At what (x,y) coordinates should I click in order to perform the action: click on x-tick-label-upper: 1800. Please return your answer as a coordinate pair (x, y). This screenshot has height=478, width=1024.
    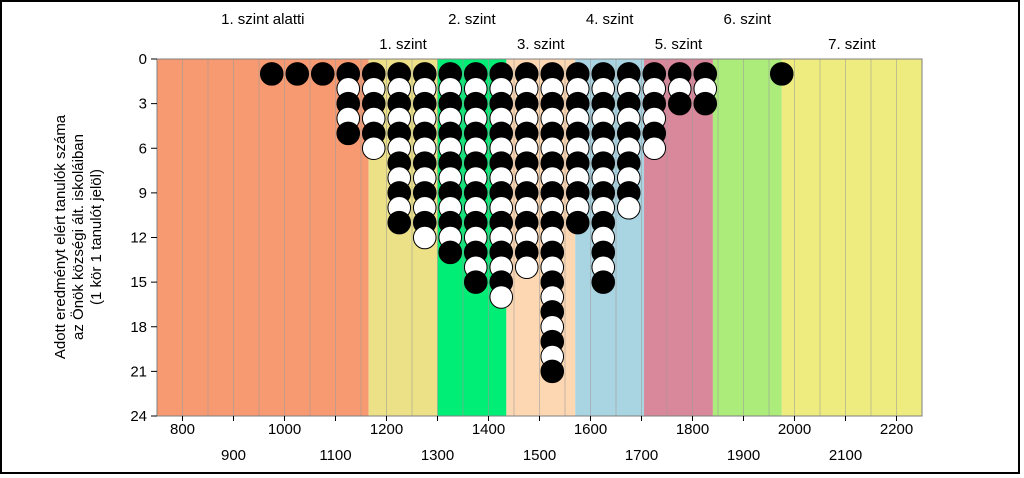
    Looking at the image, I should click on (692, 429).